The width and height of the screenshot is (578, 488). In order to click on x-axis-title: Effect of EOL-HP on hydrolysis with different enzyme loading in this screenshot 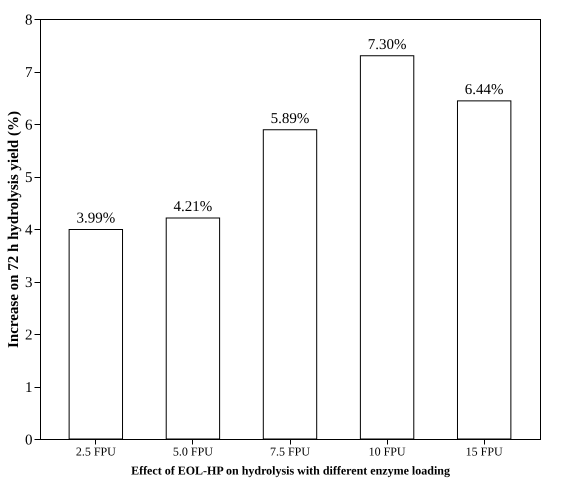, I will do `click(290, 471)`.